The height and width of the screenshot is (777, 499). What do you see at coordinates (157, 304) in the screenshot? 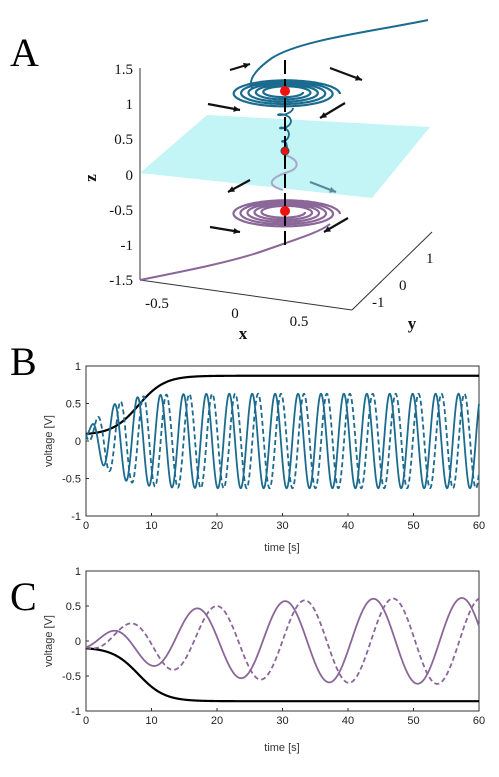
I see `x-tick-label: -0.5` at bounding box center [157, 304].